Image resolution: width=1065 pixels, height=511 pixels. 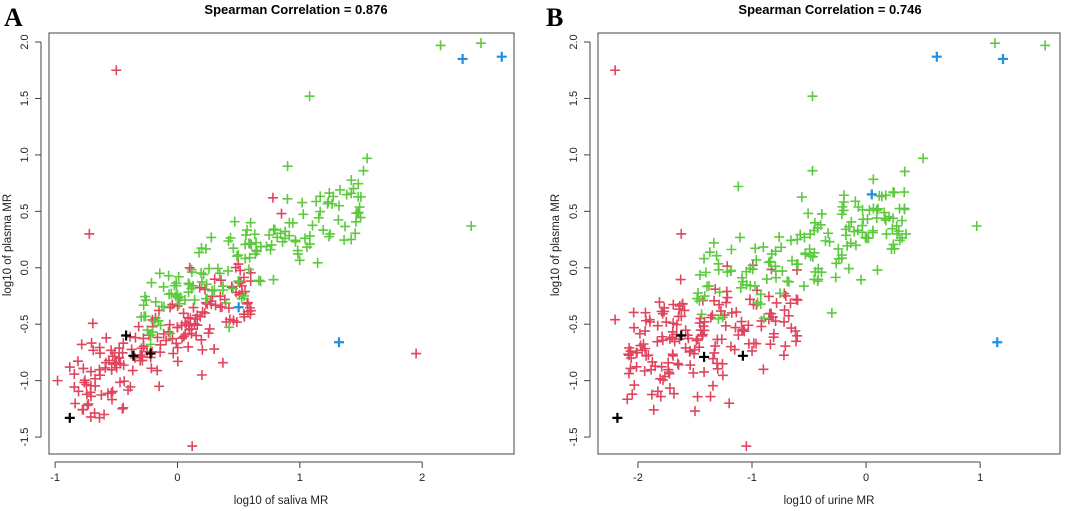 I want to click on y-tick-label: 2.0, so click(x=574, y=41).